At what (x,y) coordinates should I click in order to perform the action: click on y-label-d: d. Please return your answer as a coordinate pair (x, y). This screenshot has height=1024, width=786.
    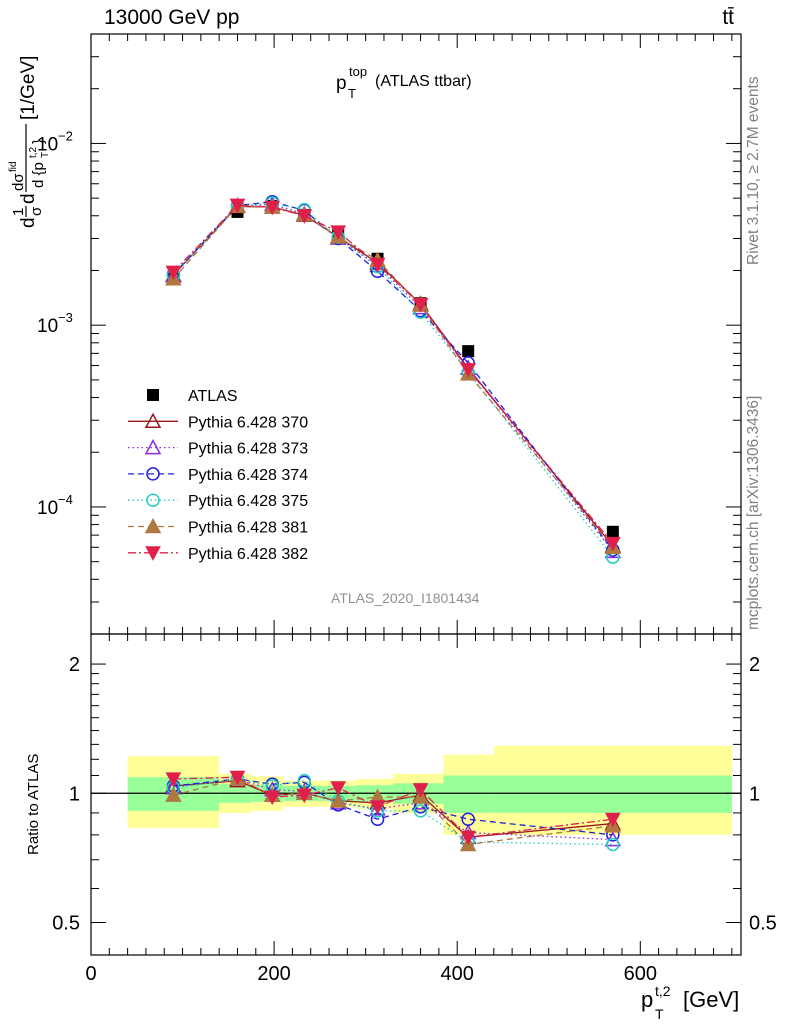
    Looking at the image, I should click on (28, 222).